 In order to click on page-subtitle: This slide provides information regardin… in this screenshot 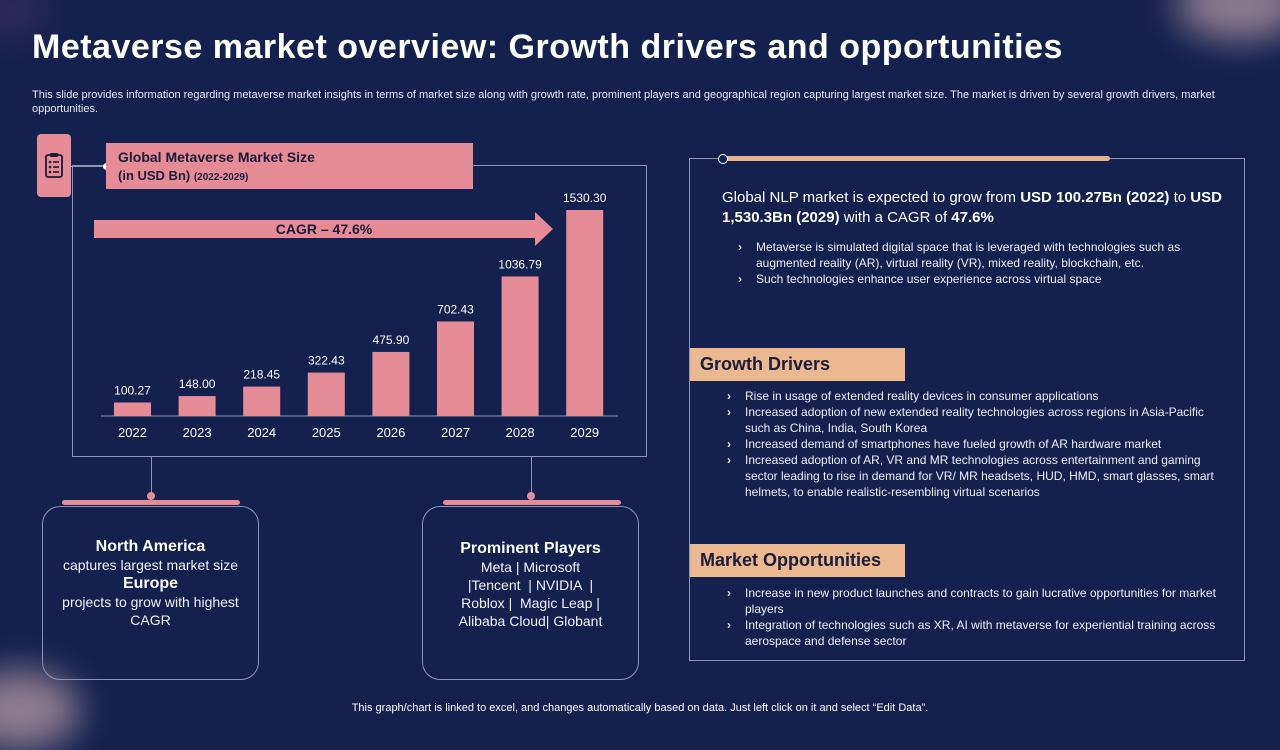, I will do `click(623, 102)`.